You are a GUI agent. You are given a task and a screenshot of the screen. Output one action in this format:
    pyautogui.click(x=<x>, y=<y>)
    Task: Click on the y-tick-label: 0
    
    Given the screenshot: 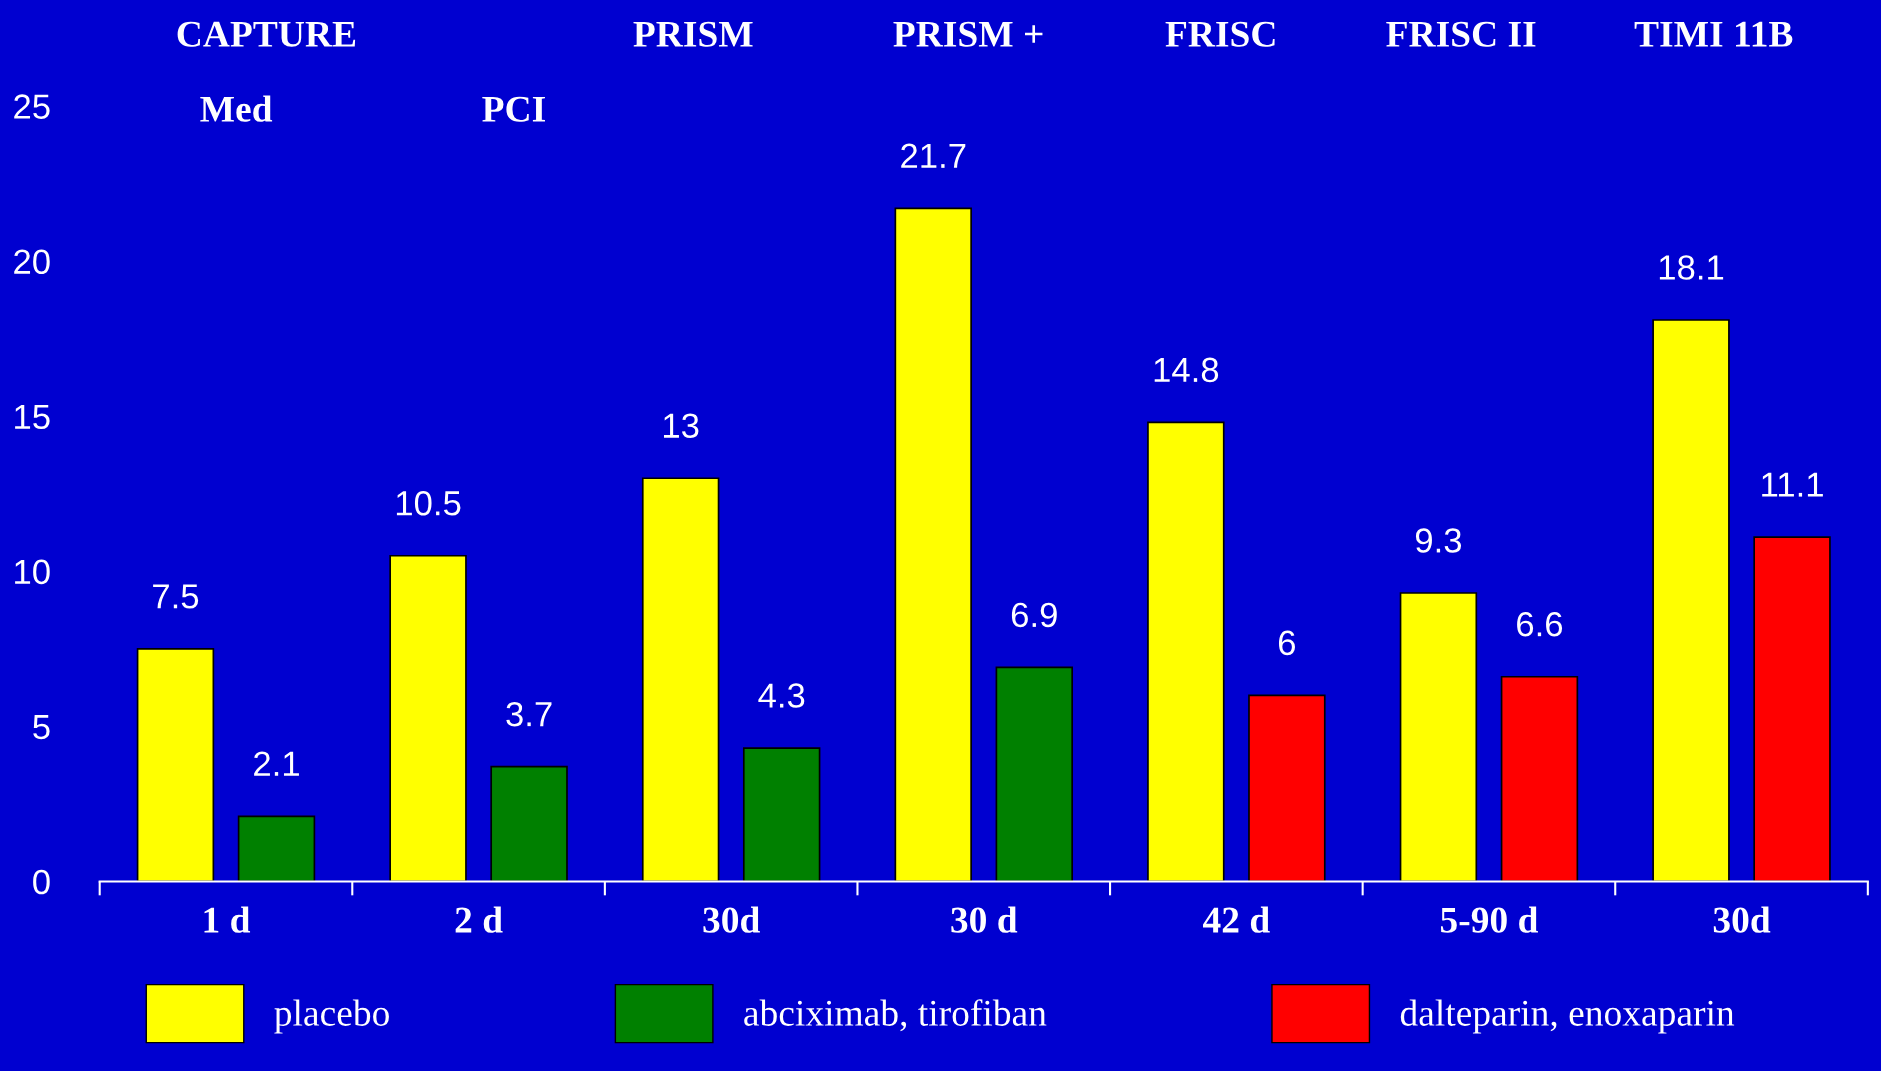 What is the action you would take?
    pyautogui.click(x=41, y=882)
    